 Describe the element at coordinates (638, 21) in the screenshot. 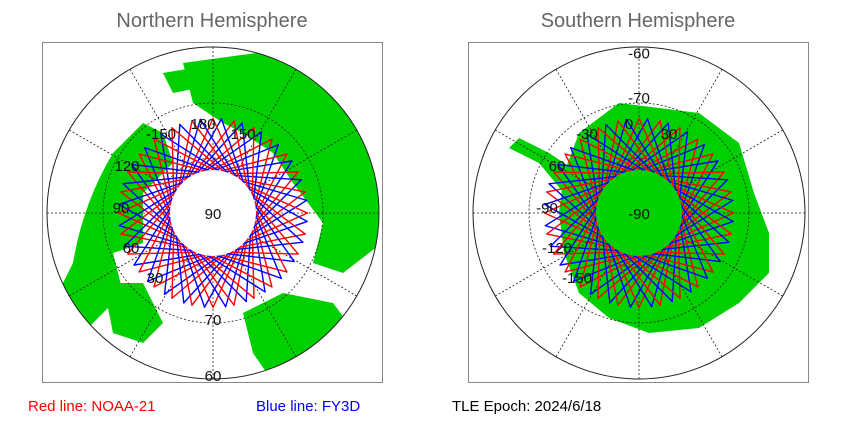

I see `south-title: Southern Hemisphere` at that location.